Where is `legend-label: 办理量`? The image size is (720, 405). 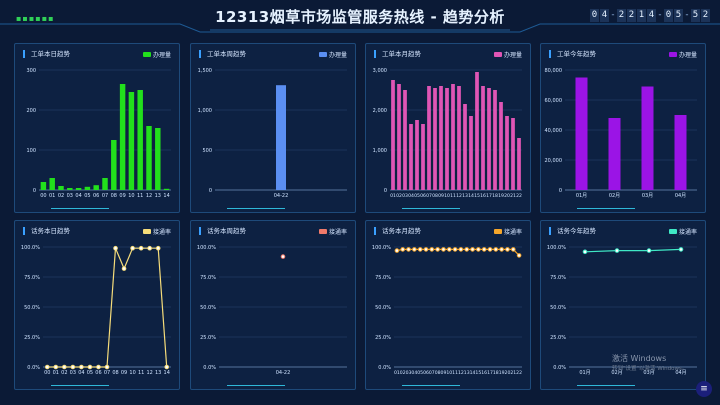 legend-label: 办理量 is located at coordinates (161, 55).